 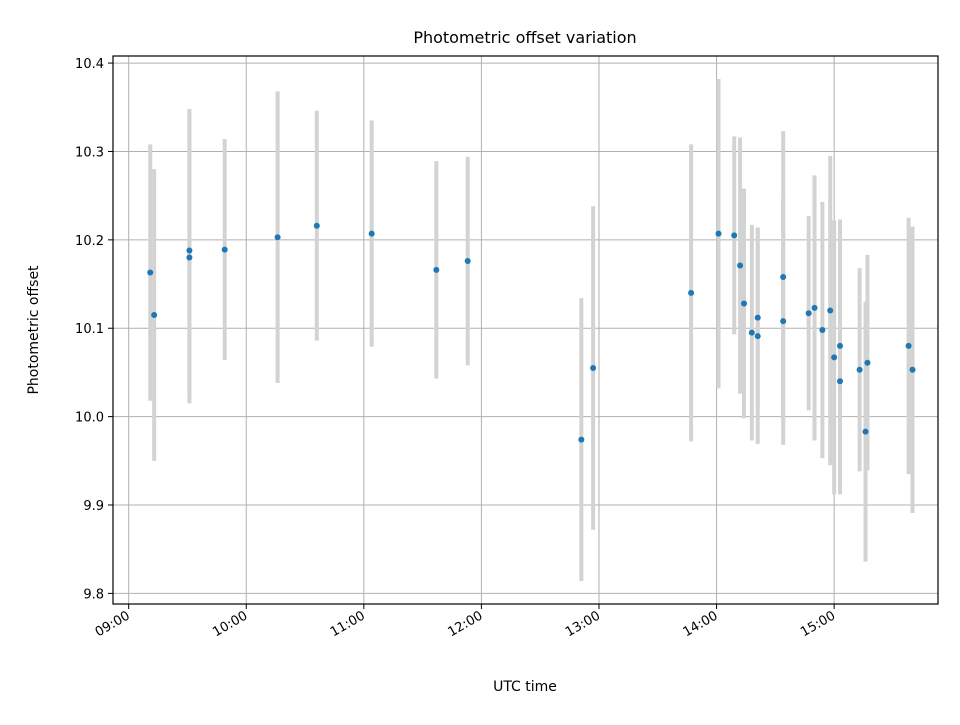 What do you see at coordinates (89, 241) in the screenshot?
I see `y-tick-label: 10.2` at bounding box center [89, 241].